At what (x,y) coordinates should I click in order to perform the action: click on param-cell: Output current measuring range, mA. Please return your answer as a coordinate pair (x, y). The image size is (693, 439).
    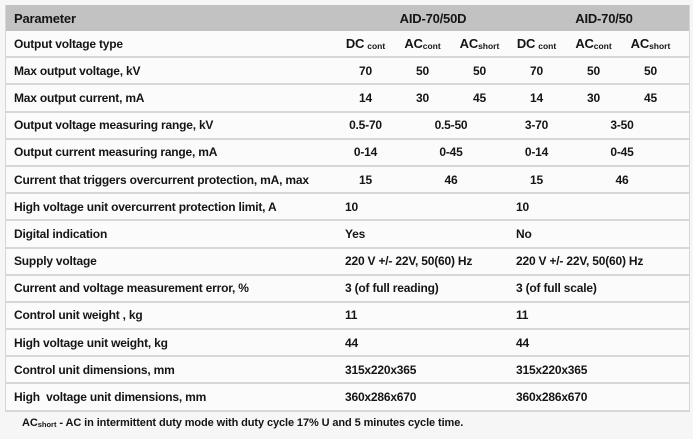
    Looking at the image, I should click on (116, 152).